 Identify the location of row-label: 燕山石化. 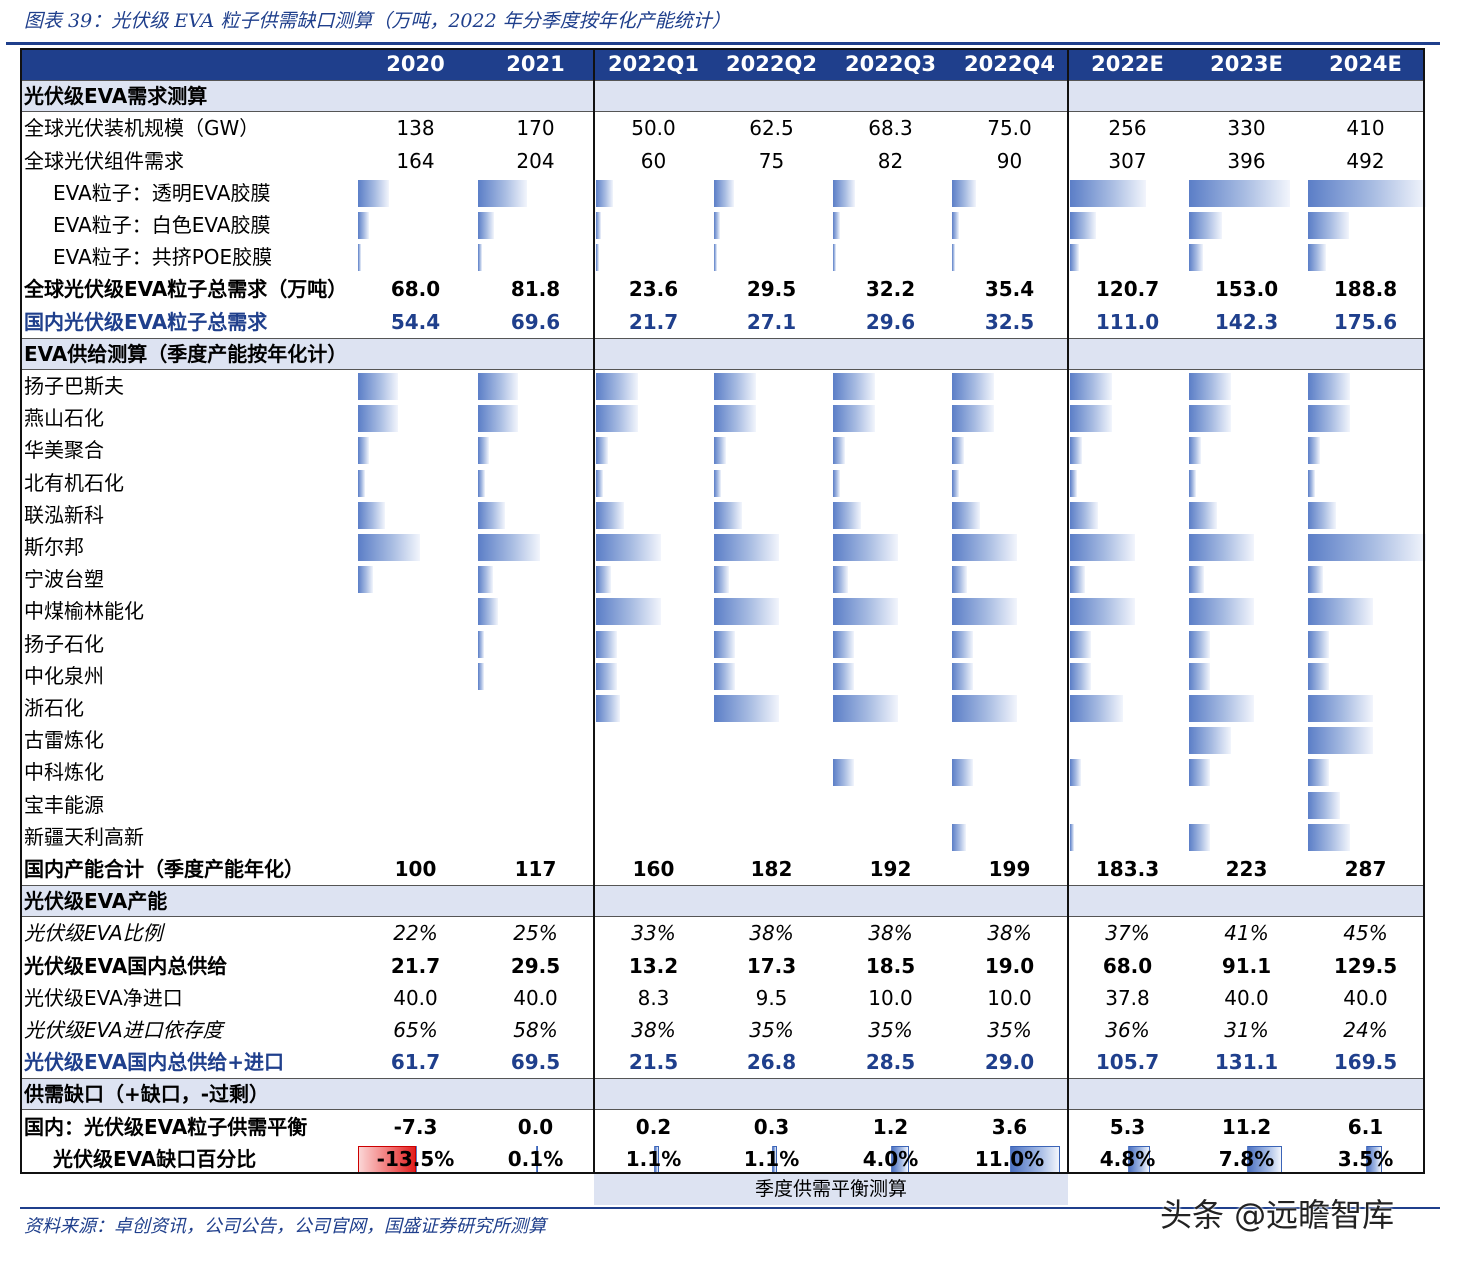
(64, 418).